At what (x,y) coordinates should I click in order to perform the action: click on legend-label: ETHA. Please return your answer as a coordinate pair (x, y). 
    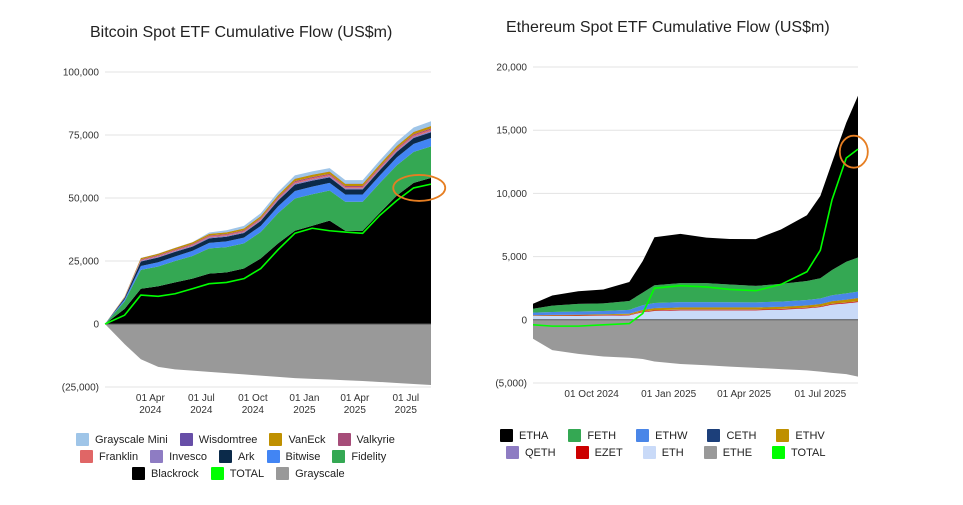
    Looking at the image, I should click on (534, 435).